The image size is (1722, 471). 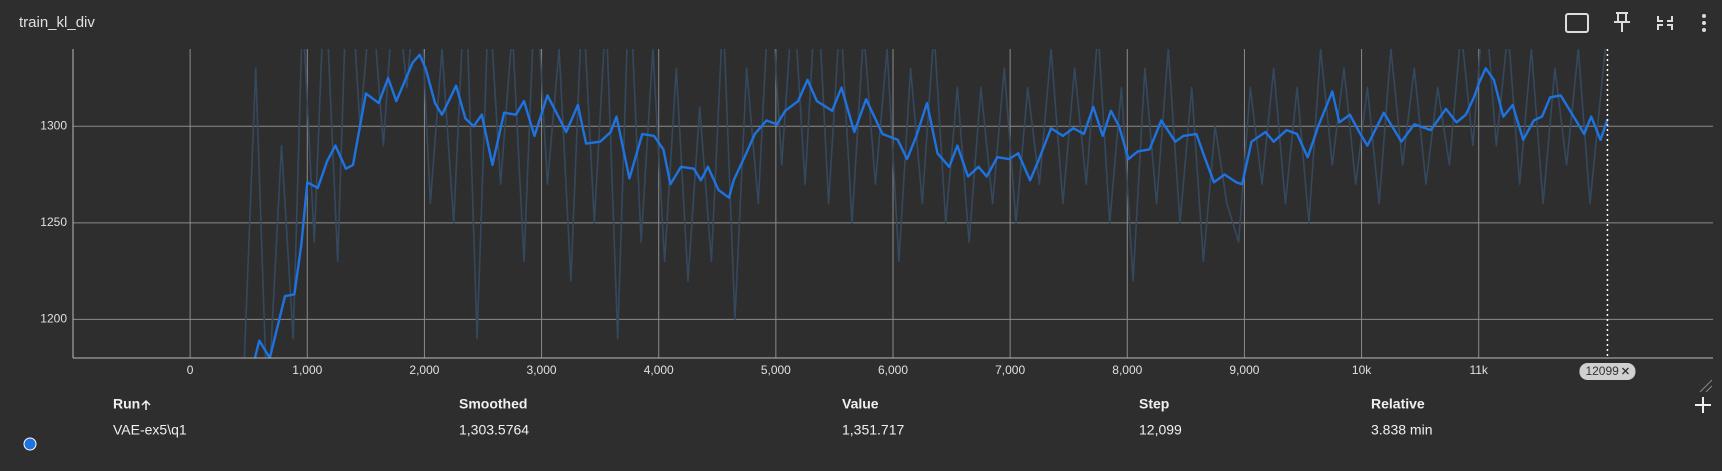 What do you see at coordinates (1398, 404) in the screenshot?
I see `column-header: Relative` at bounding box center [1398, 404].